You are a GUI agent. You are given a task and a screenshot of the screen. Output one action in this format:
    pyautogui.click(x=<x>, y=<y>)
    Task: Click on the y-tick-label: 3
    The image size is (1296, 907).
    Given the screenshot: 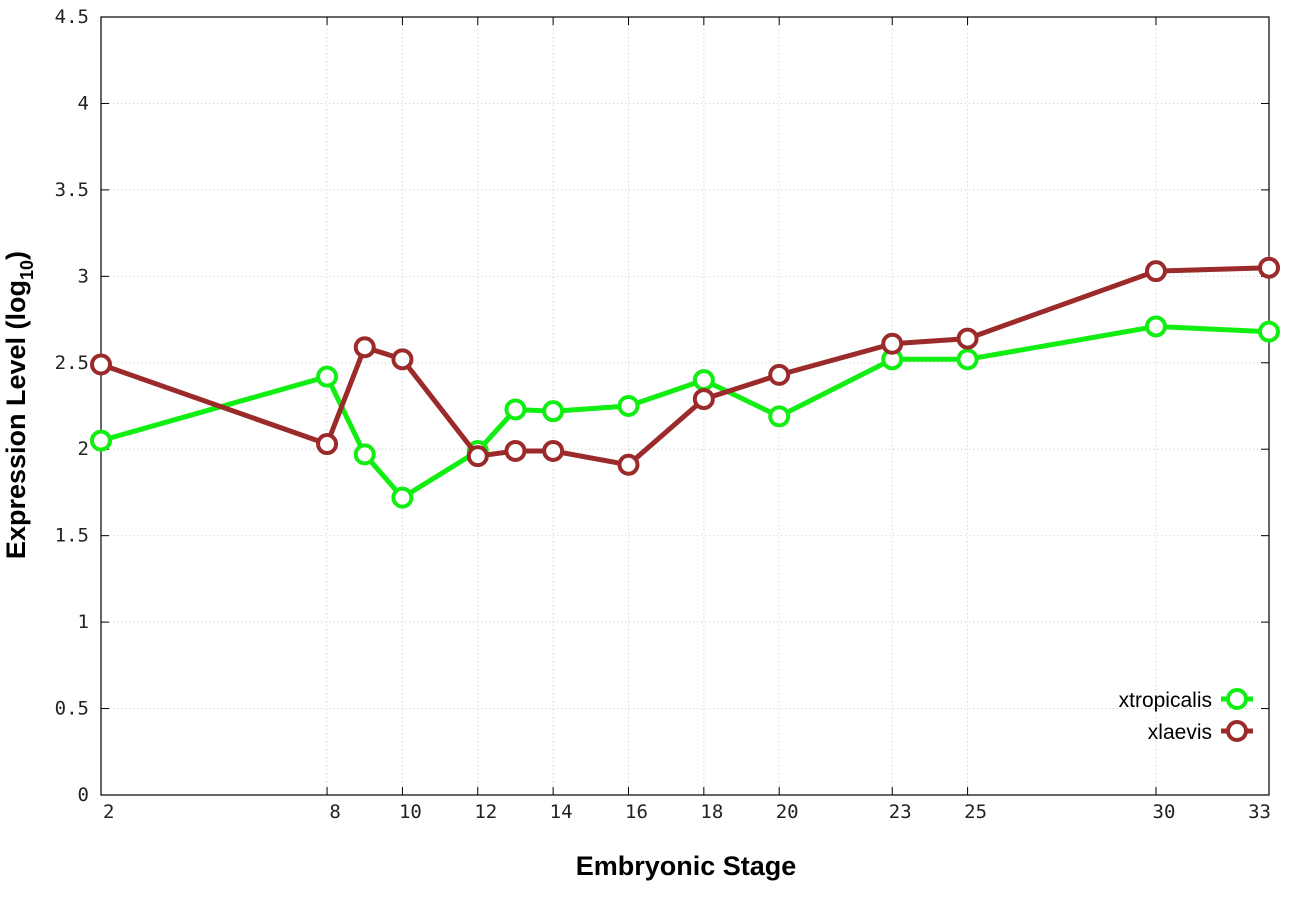 What is the action you would take?
    pyautogui.click(x=83, y=276)
    